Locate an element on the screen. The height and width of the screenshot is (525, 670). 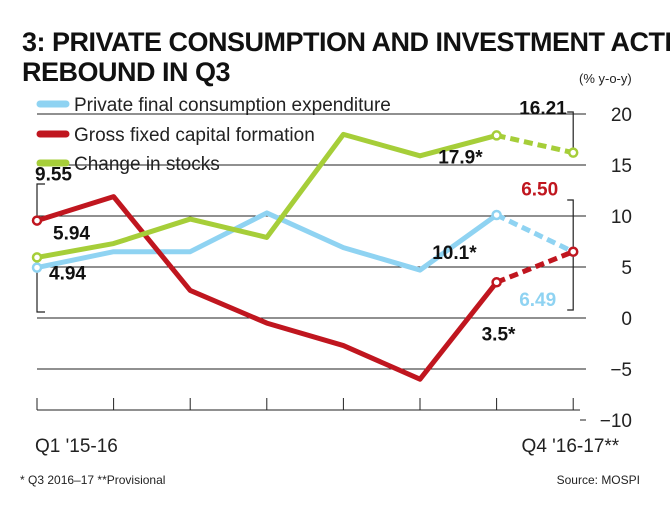
data-label-stocks-6: 17.9* is located at coordinates (460, 157).